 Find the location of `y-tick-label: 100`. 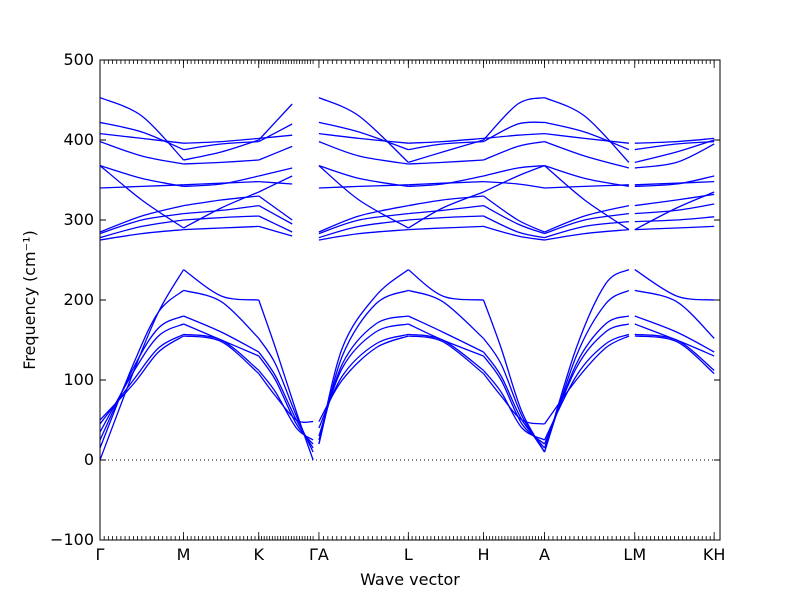

y-tick-label: 100 is located at coordinates (78, 379).